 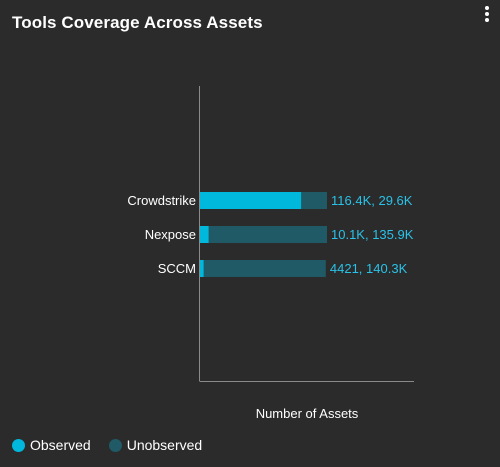 I want to click on widget-title: Tools Coverage Across Assets, so click(x=137, y=22).